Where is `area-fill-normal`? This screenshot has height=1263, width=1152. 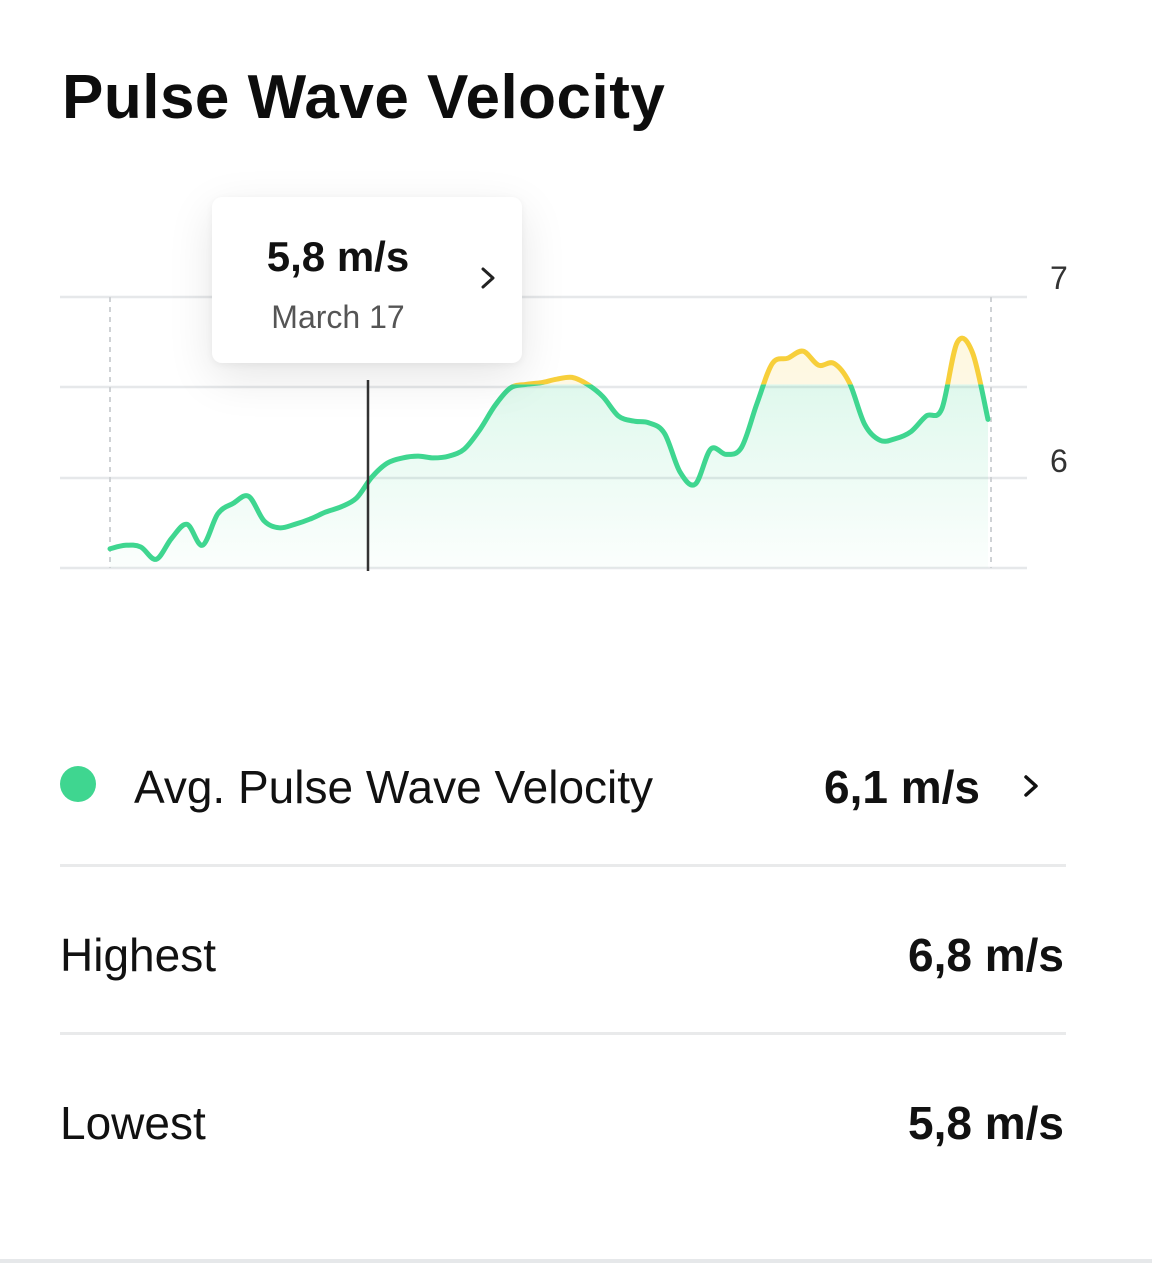
area-fill-normal is located at coordinates (549, 476).